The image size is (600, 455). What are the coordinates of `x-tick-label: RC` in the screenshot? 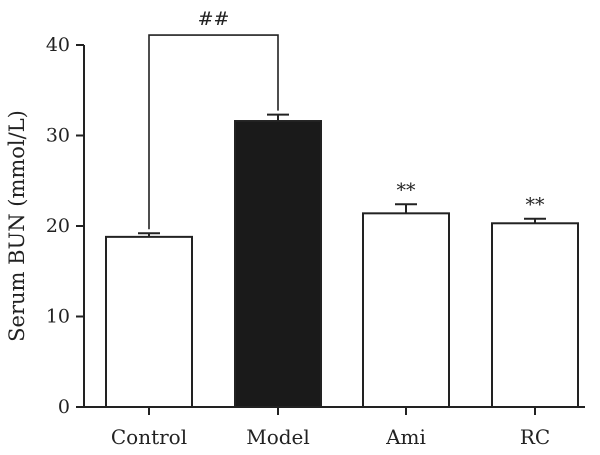 It's located at (535, 437).